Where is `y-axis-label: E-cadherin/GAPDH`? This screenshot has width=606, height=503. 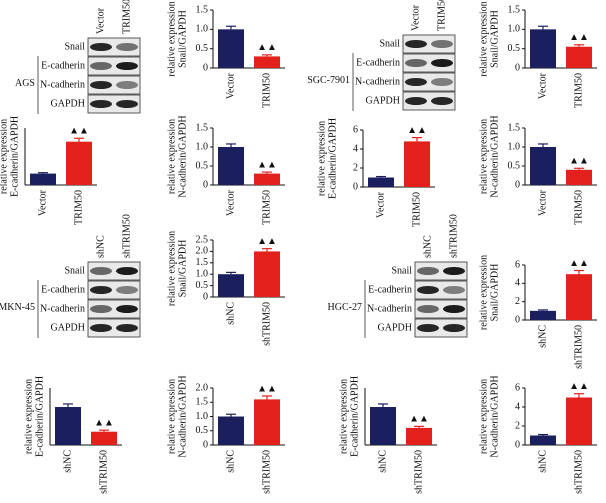 y-axis-label: E-cadherin/GAPDH is located at coordinates (14, 156).